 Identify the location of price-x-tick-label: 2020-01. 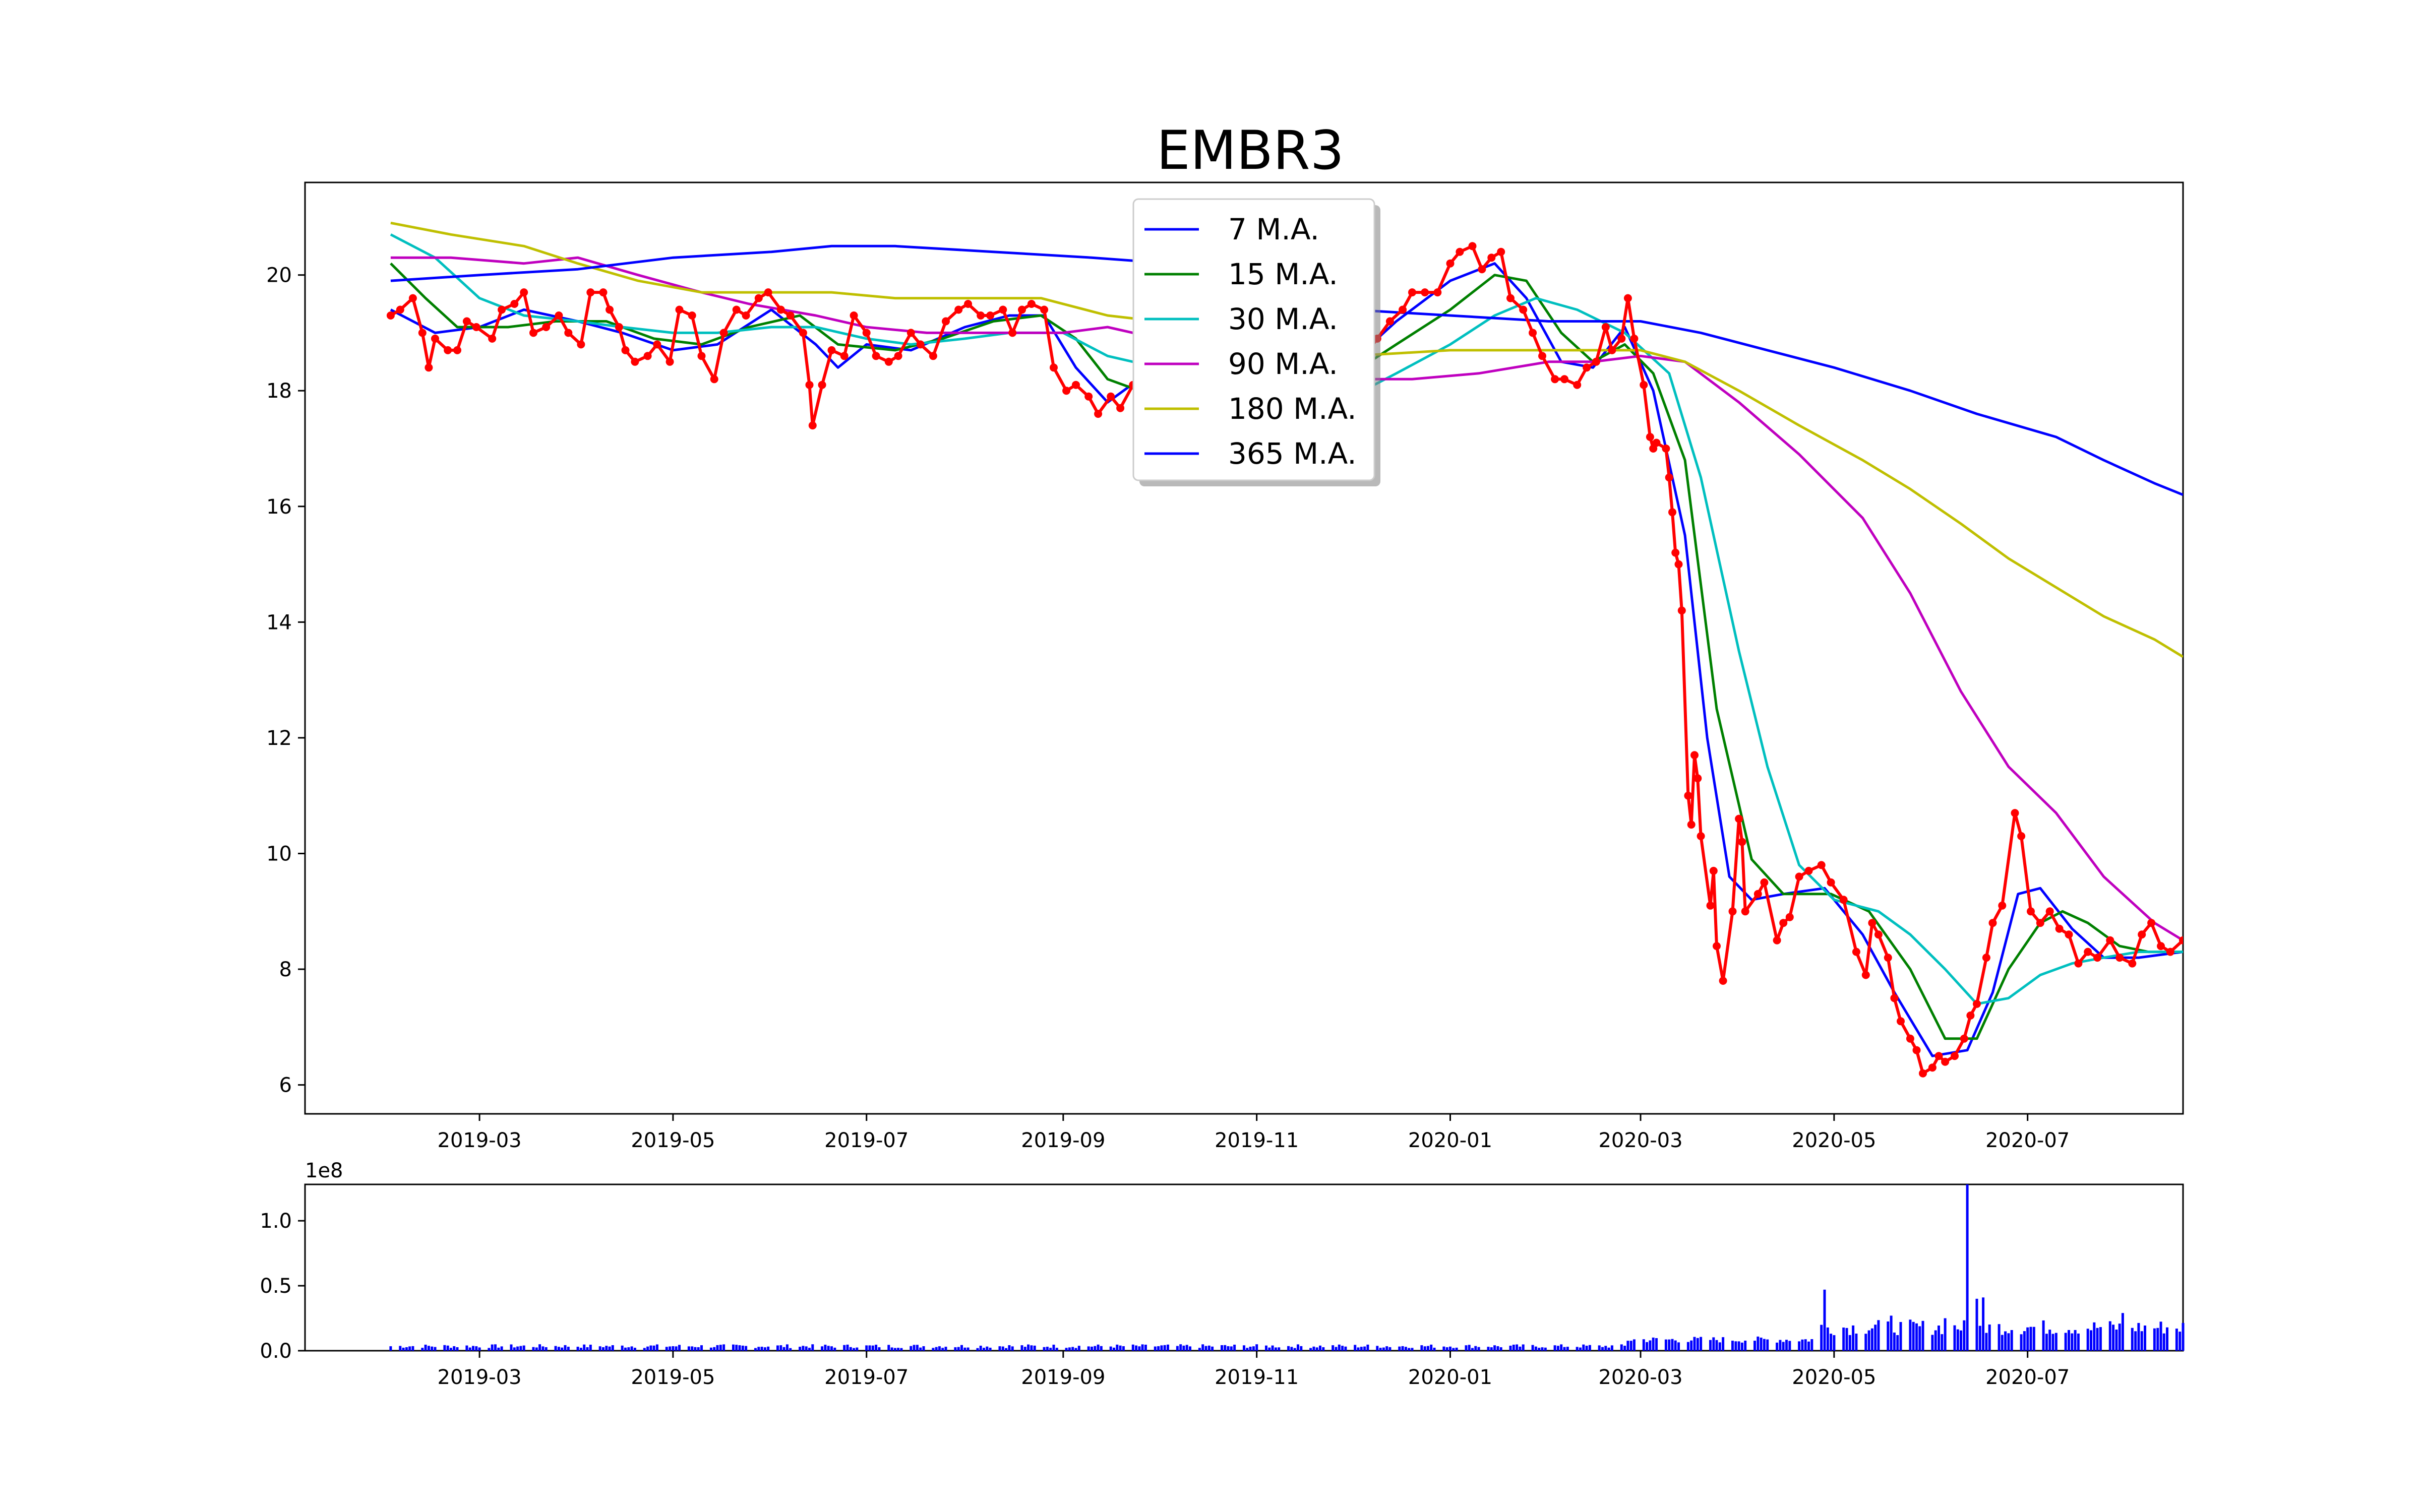
(1450, 1140).